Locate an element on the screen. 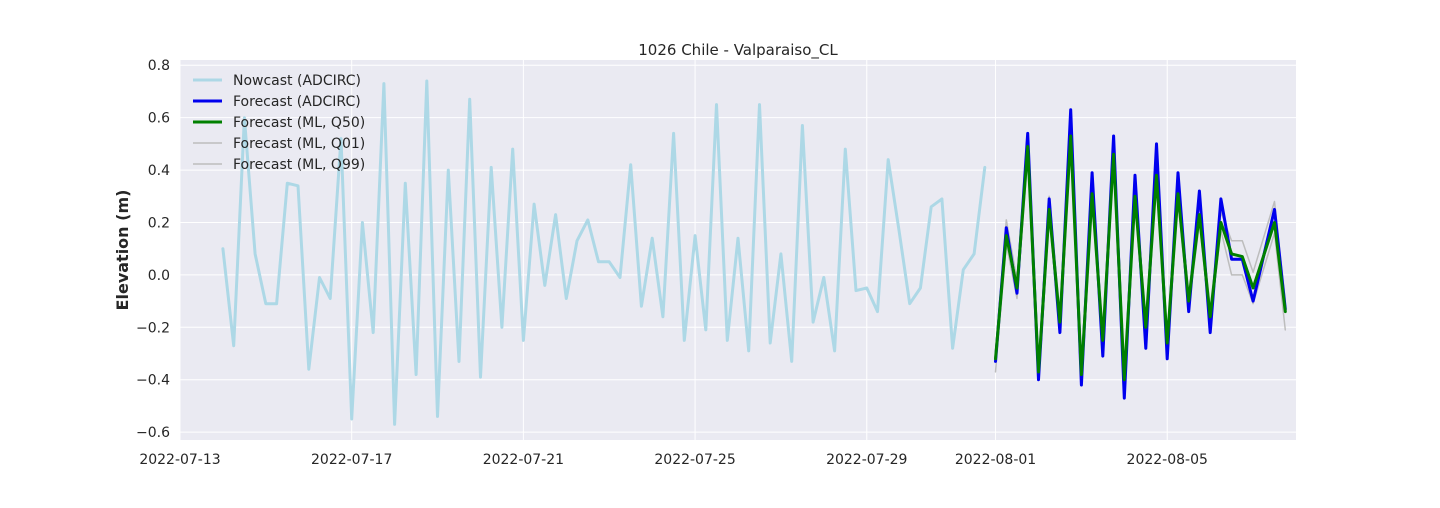  y-tick-label: 0.2 is located at coordinates (159, 223).